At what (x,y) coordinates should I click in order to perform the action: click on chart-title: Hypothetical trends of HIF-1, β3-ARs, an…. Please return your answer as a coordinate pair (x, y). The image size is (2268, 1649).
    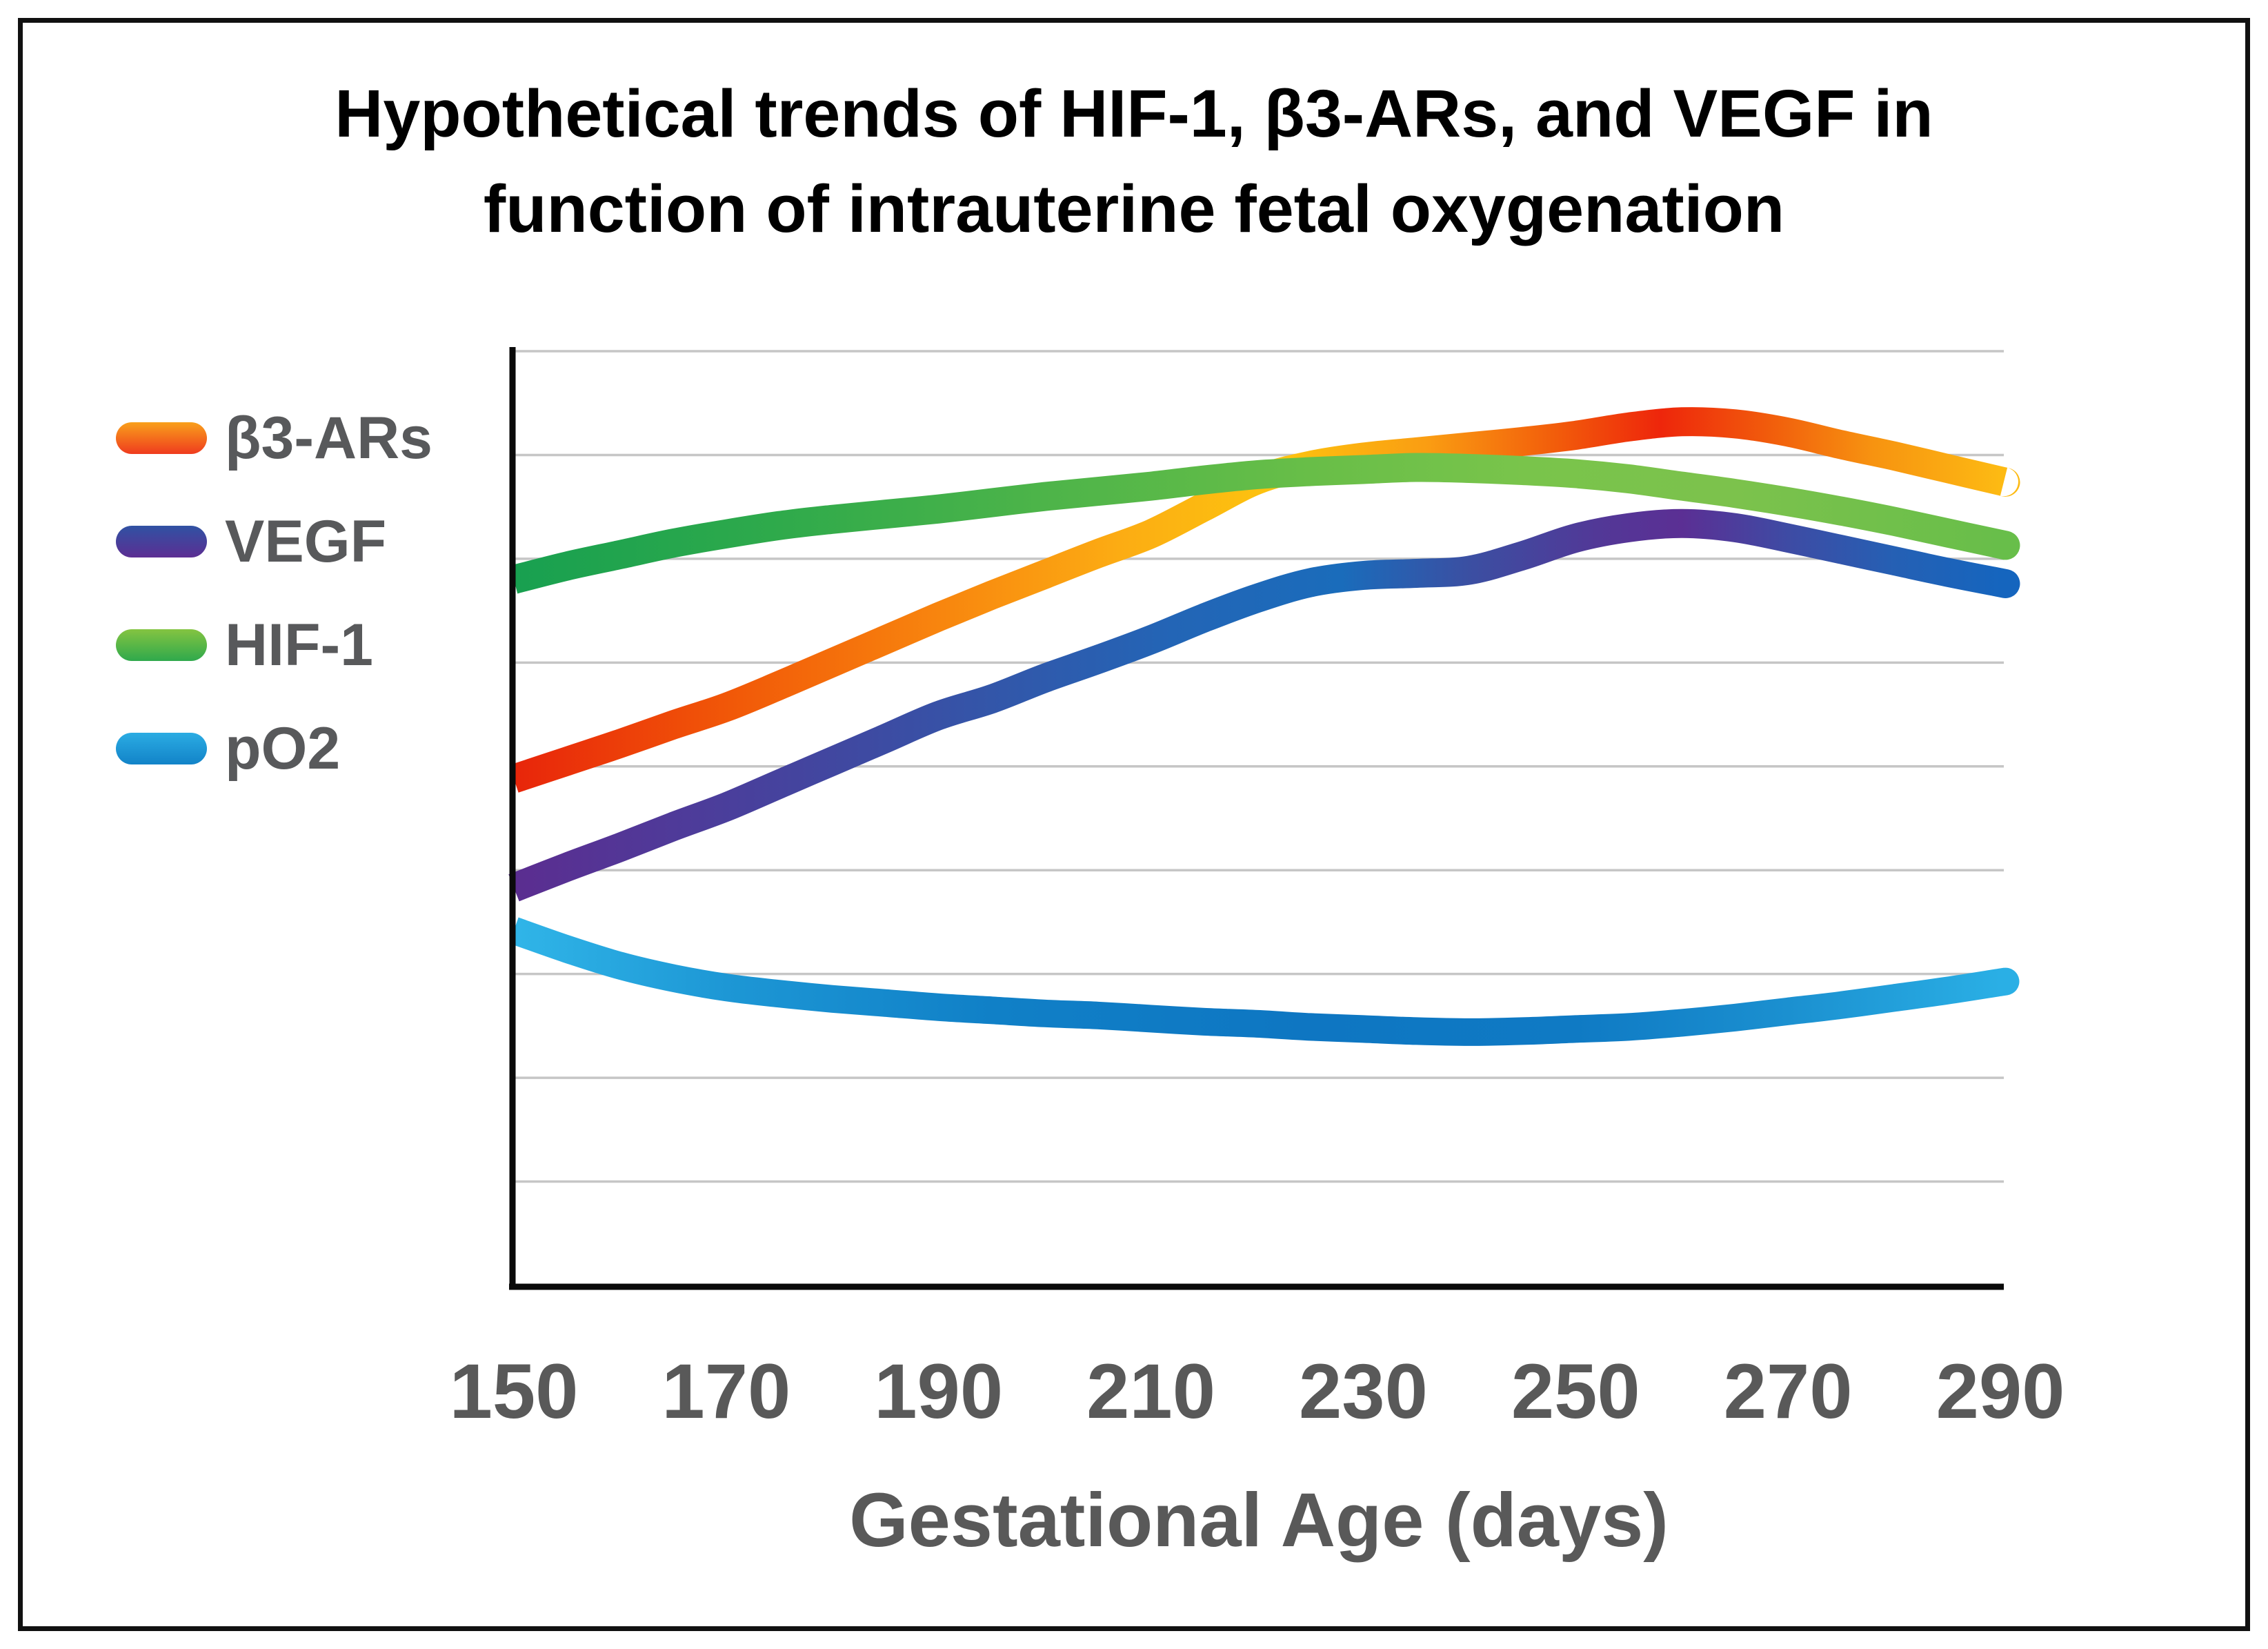
    Looking at the image, I should click on (1134, 161).